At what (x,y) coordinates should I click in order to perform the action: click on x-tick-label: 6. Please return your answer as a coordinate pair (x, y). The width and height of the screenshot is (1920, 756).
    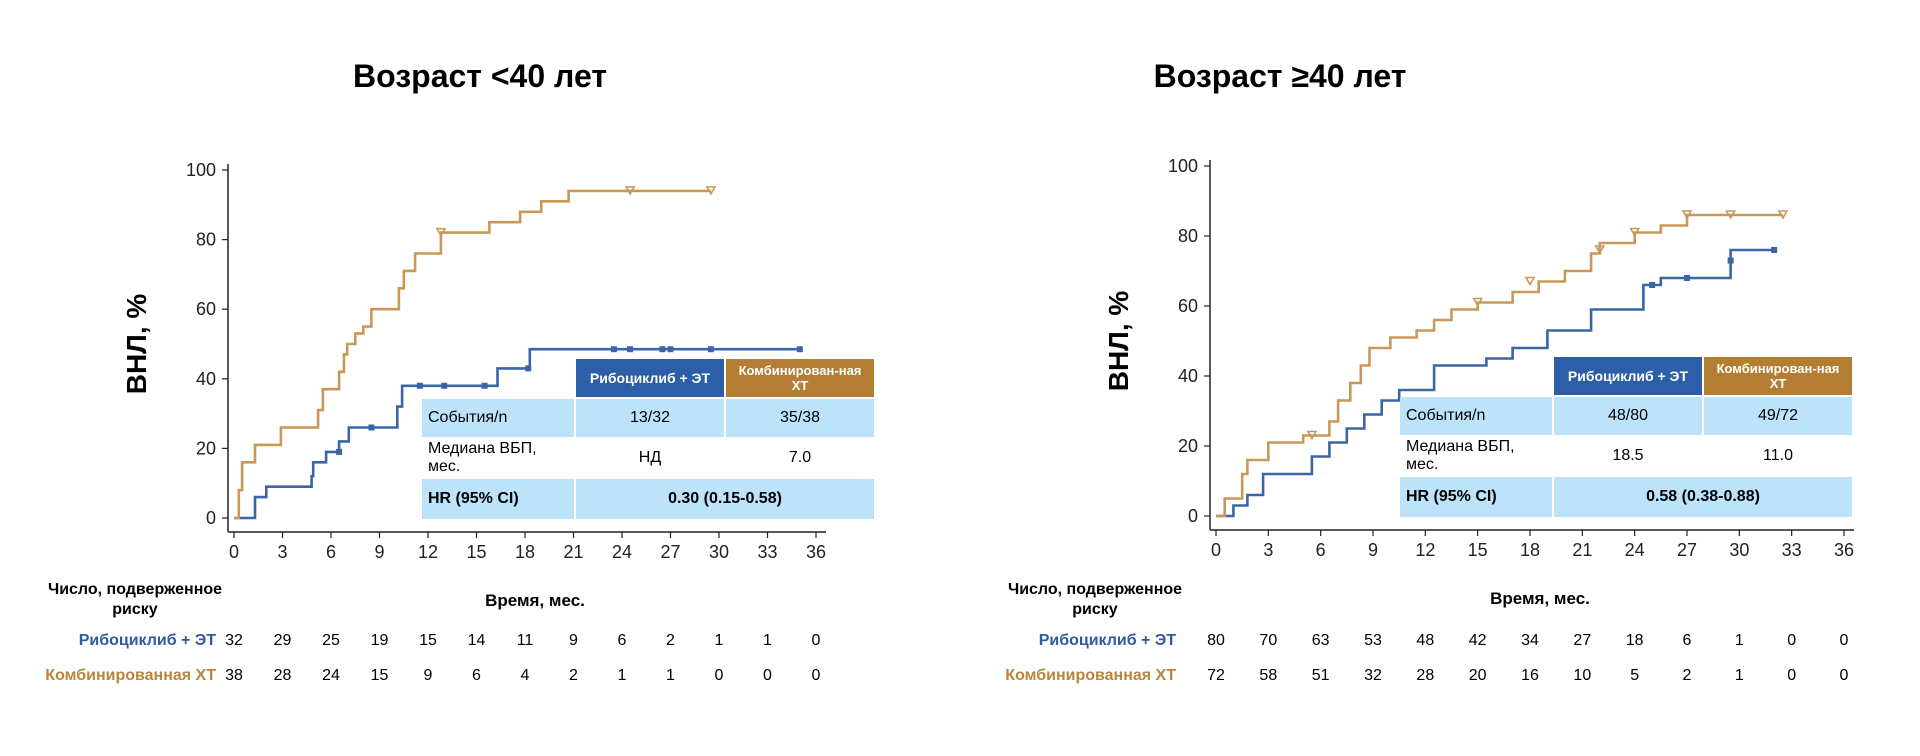
    Looking at the image, I should click on (331, 552).